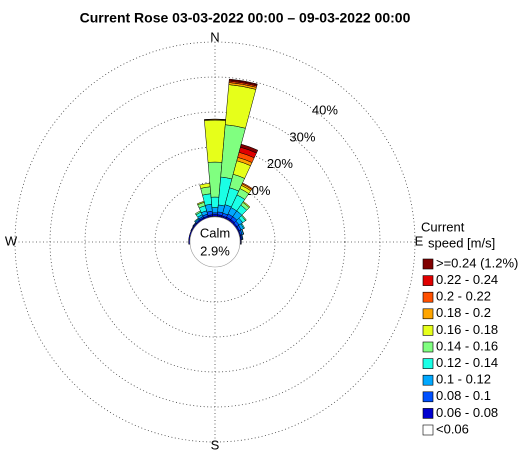 The image size is (532, 450). Describe the element at coordinates (325, 109) in the screenshot. I see `ring-label: 40%` at that location.